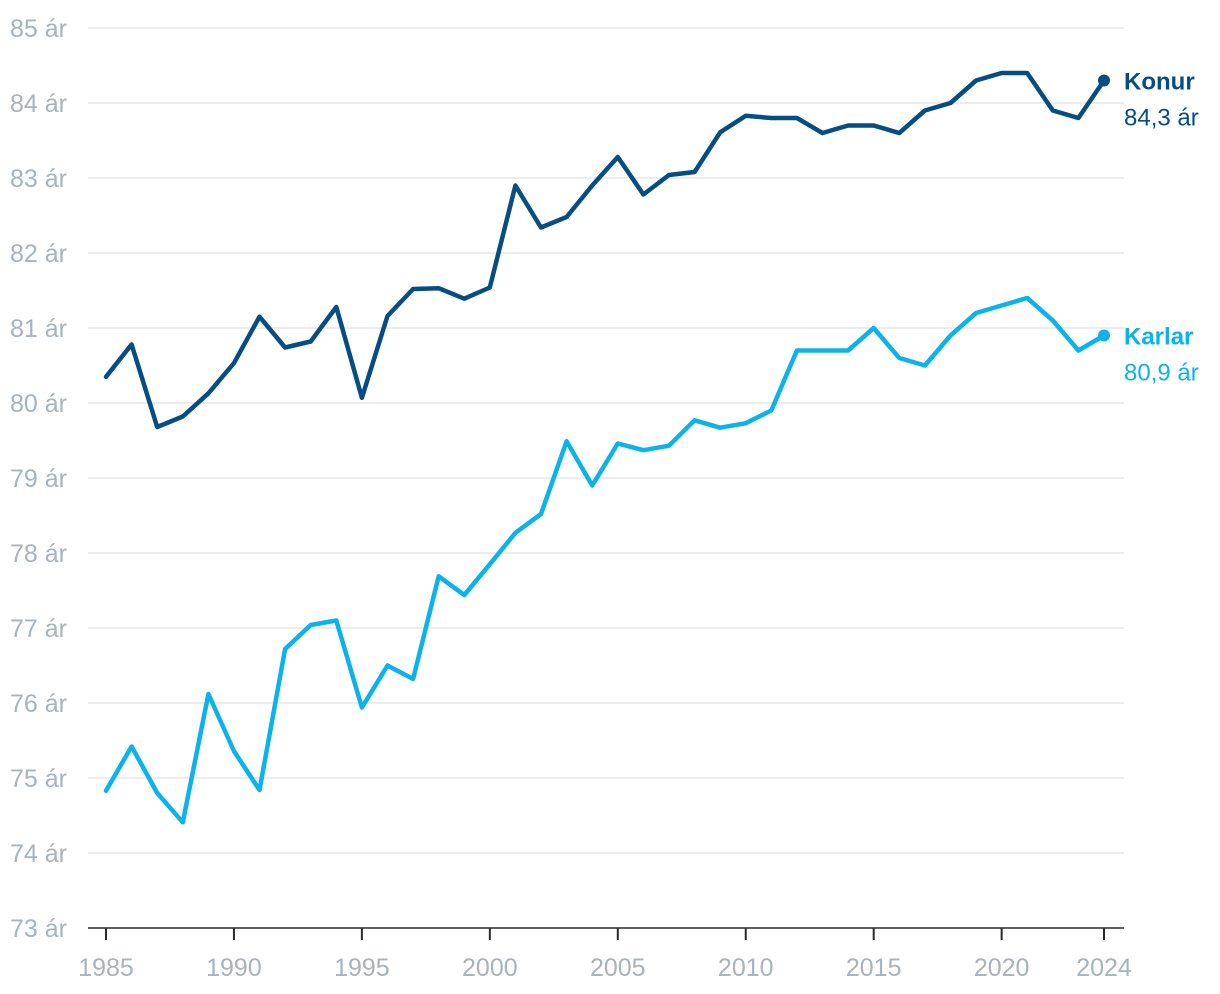 This screenshot has width=1220, height=994. What do you see at coordinates (106, 968) in the screenshot?
I see `x-tick-label: 1985` at bounding box center [106, 968].